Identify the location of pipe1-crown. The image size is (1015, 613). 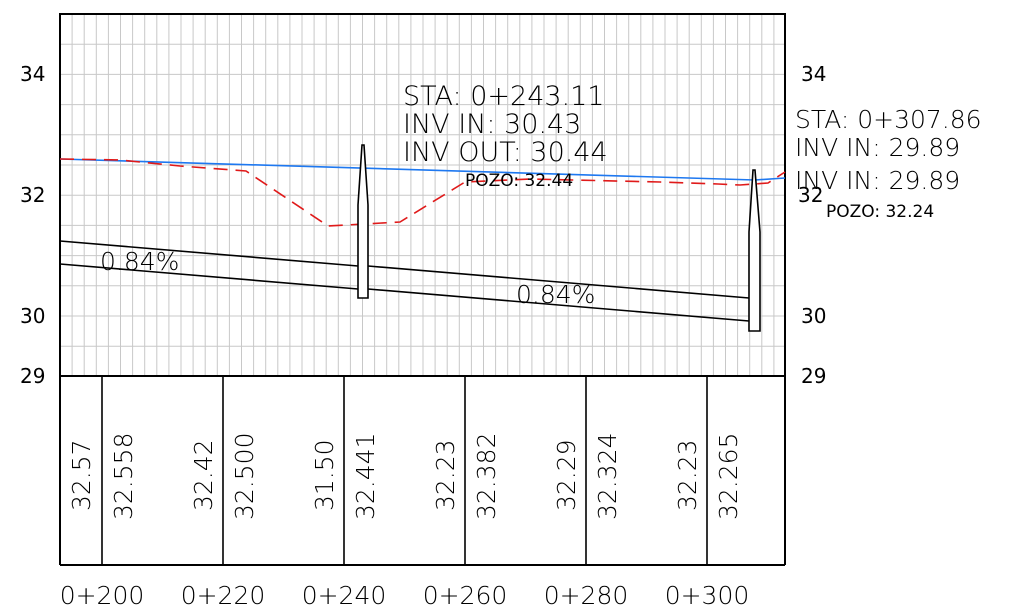
(209, 253).